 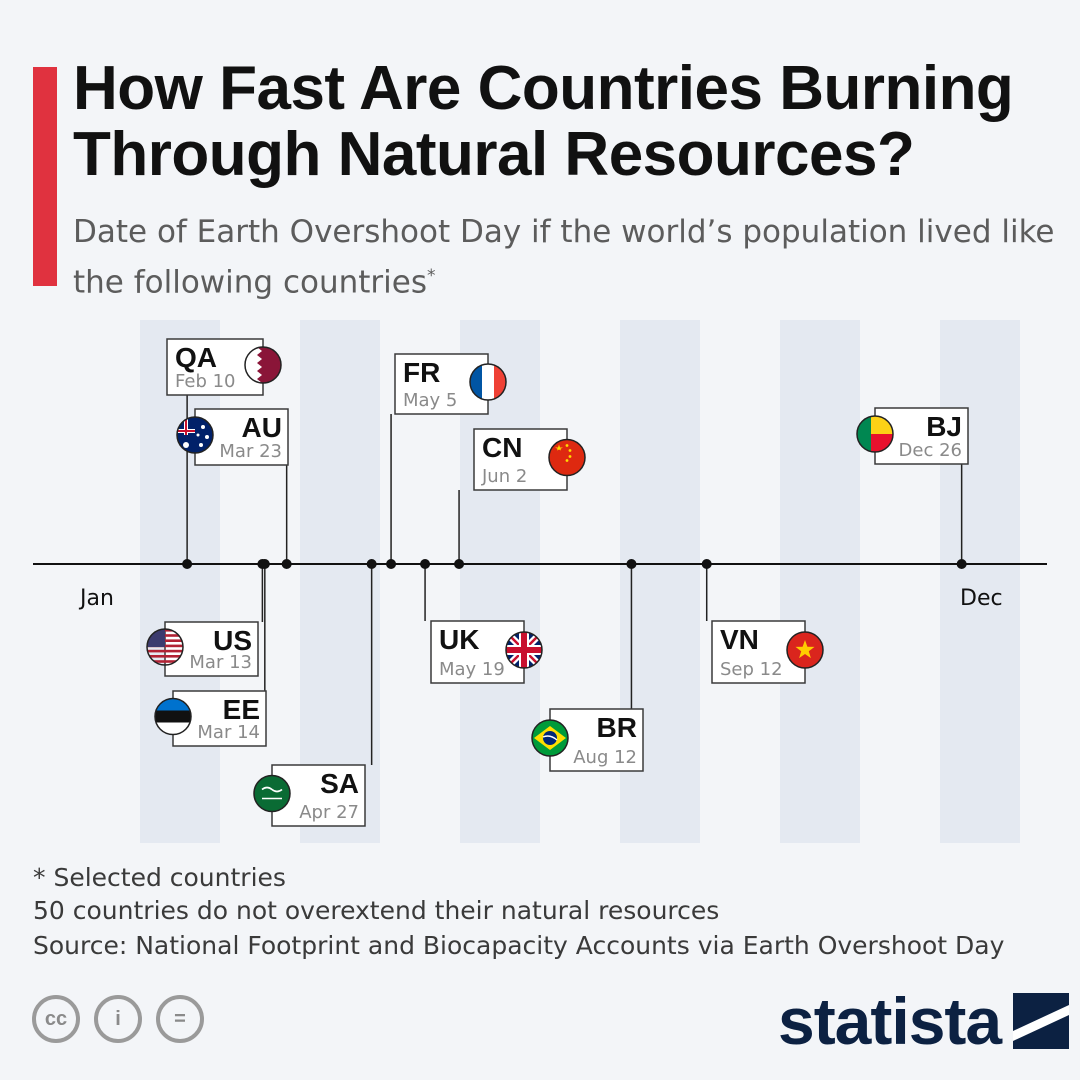 I want to click on callout-br: BR Aug 12, so click(x=587, y=740).